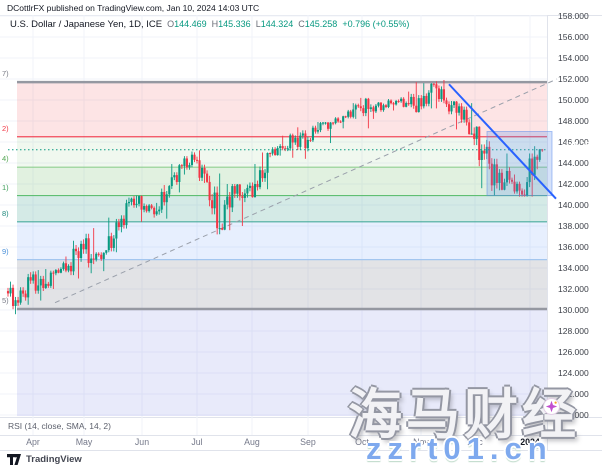 This screenshot has height=470, width=602. I want to click on price-axis-divider, so click(547, 232).